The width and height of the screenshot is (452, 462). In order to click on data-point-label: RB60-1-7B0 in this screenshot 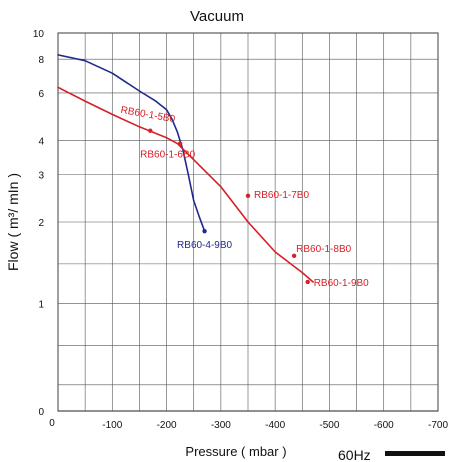, I will do `click(281, 195)`.